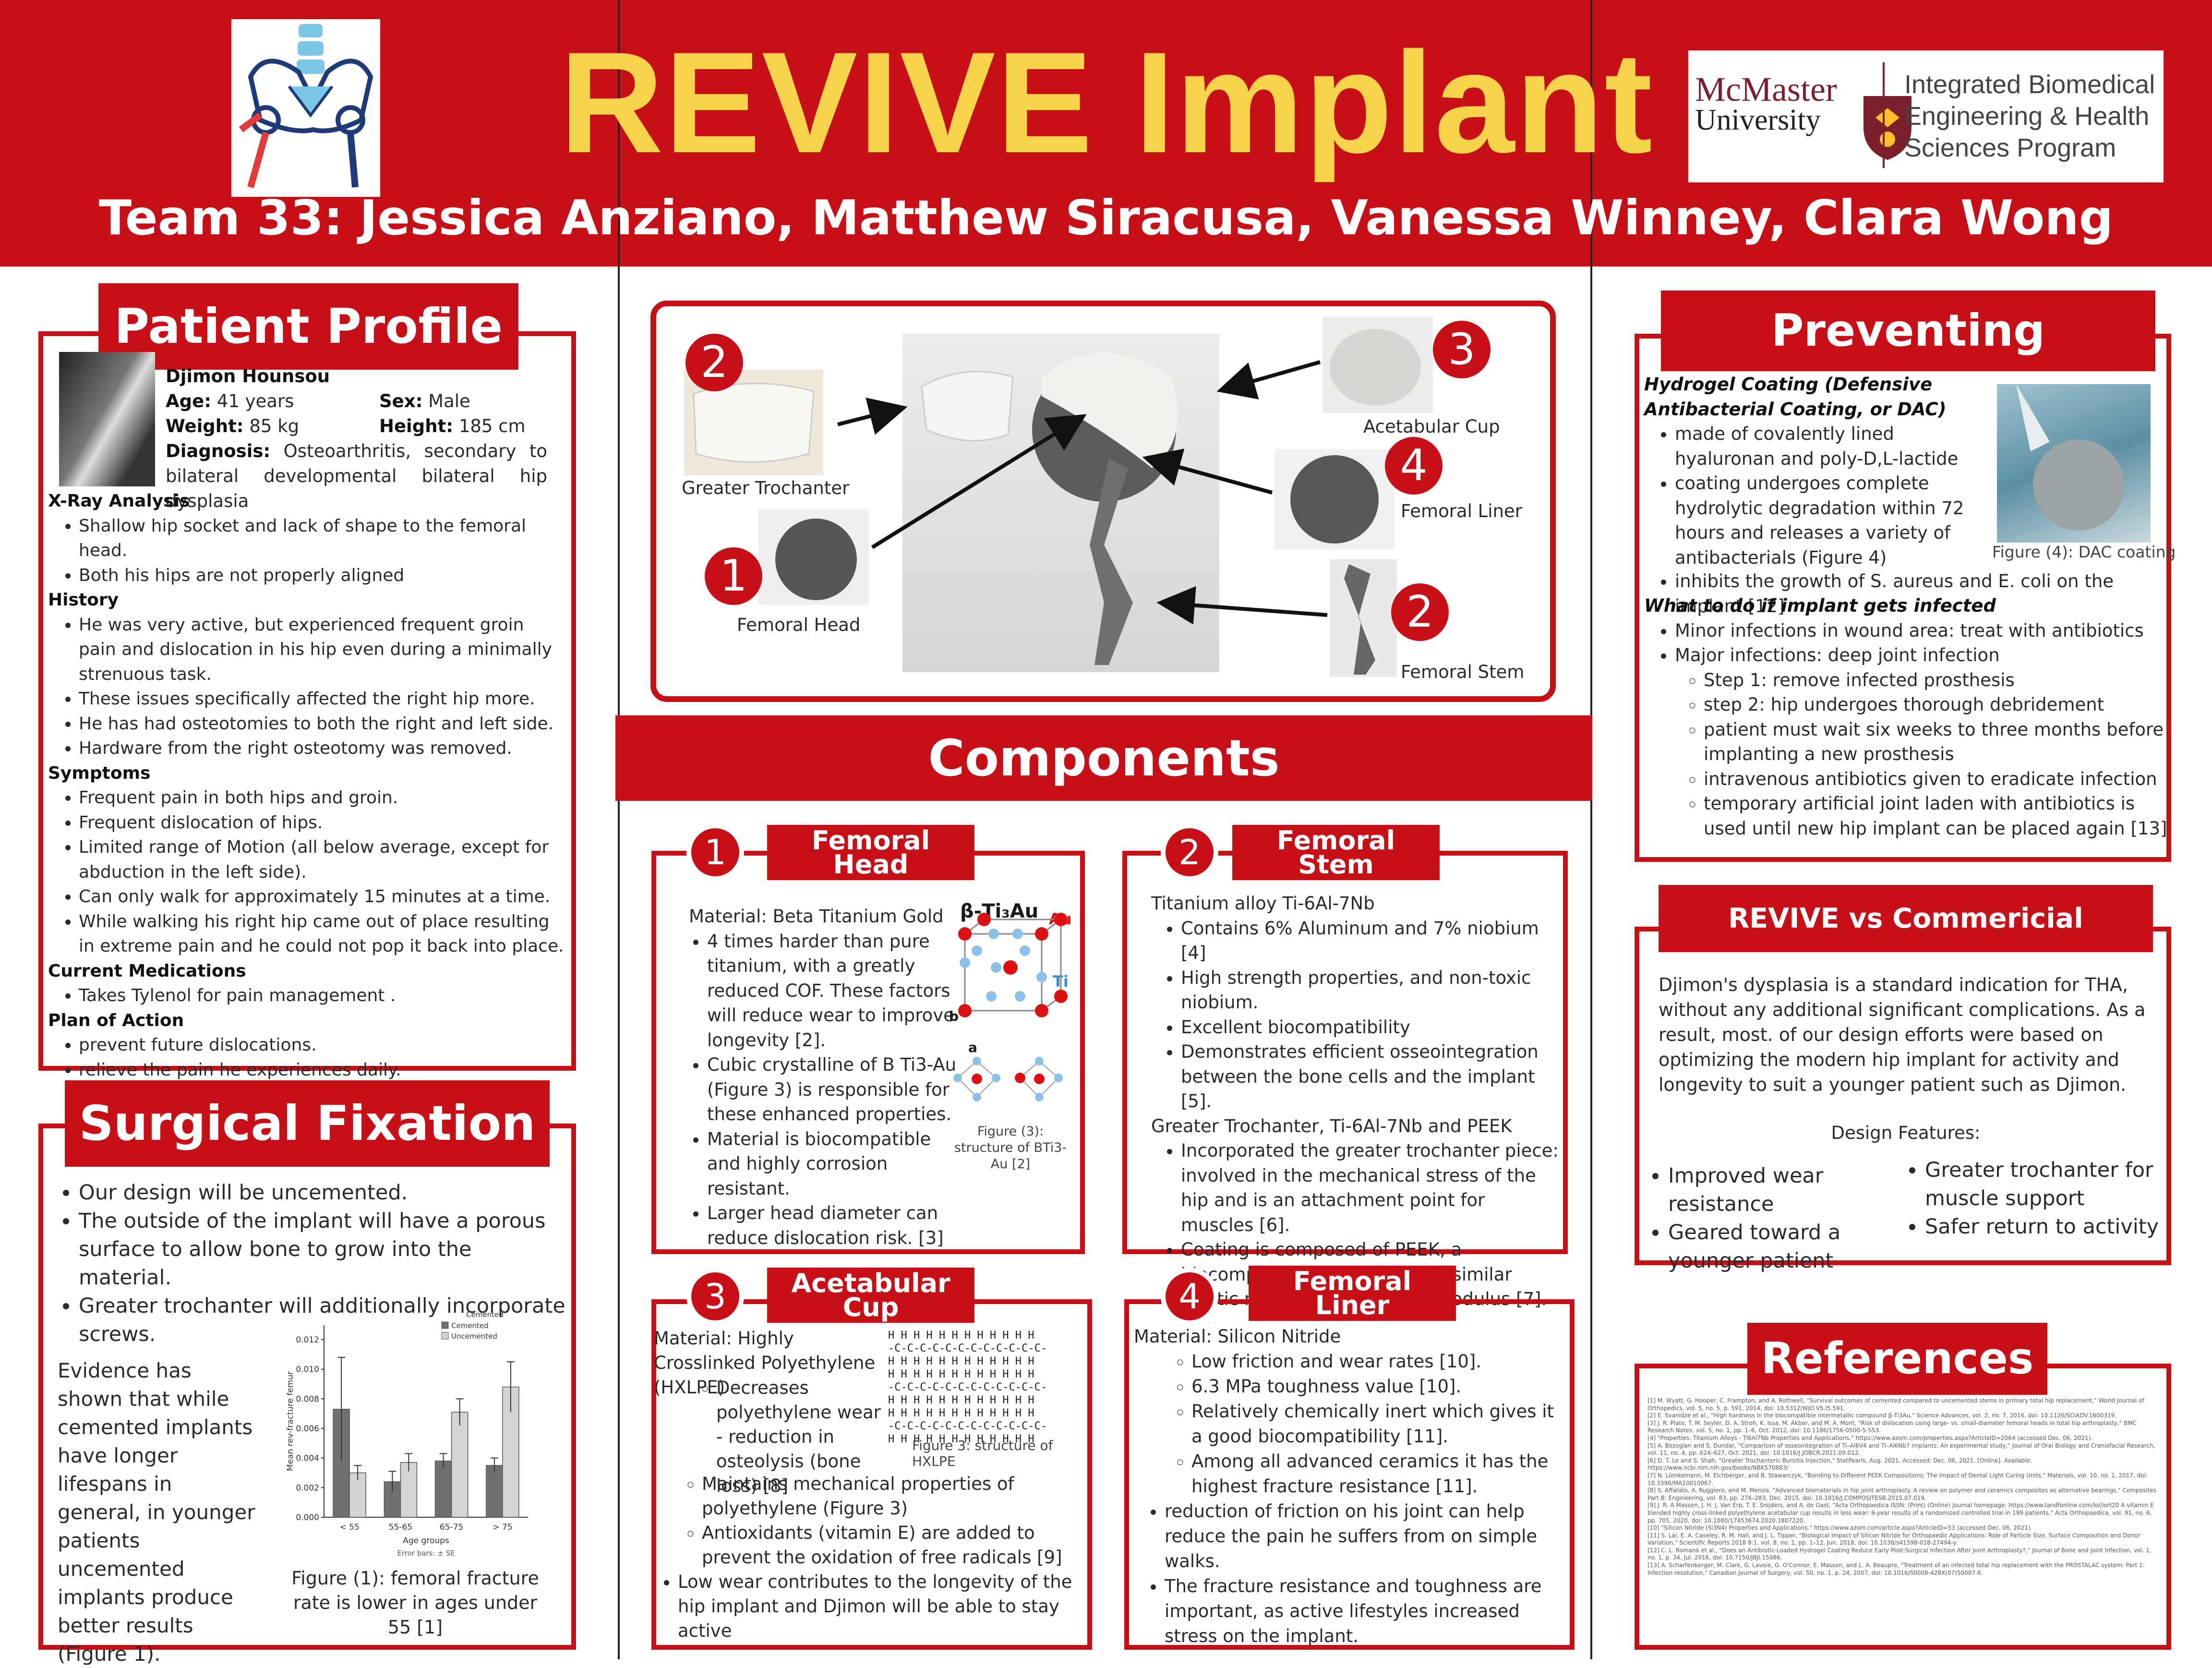  What do you see at coordinates (323, 1070) in the screenshot?
I see `list-item: relieve the pain he experiences daily.` at bounding box center [323, 1070].